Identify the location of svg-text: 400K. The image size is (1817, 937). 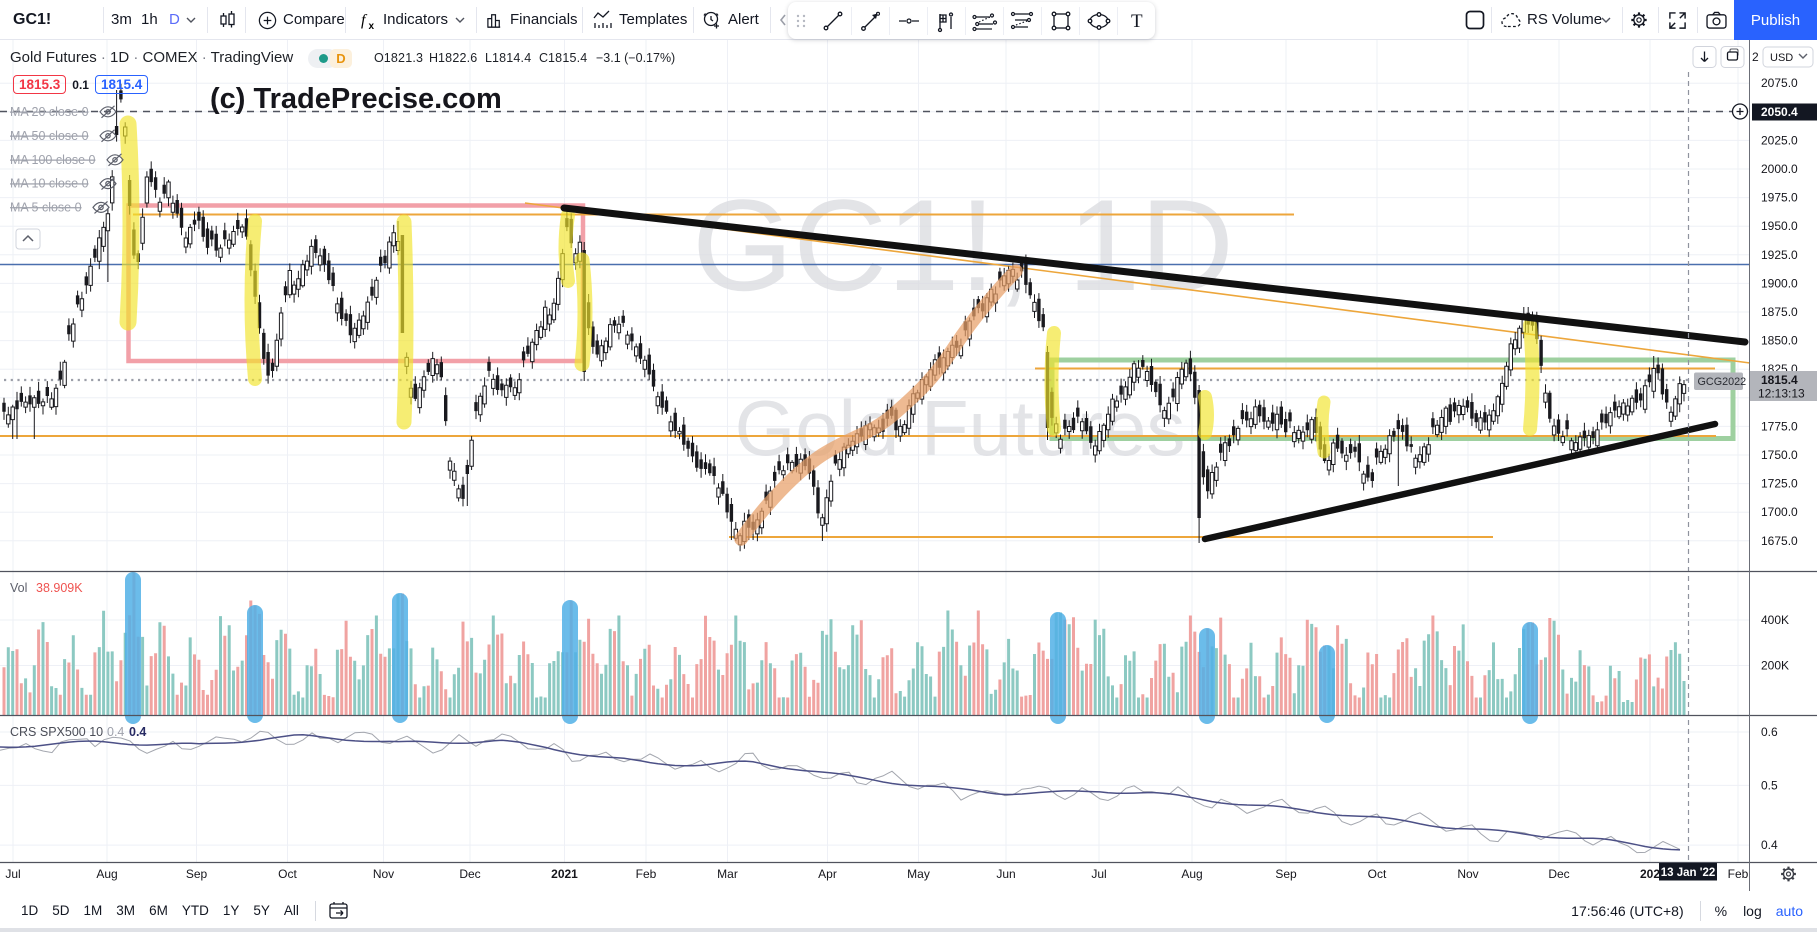
(1775, 620).